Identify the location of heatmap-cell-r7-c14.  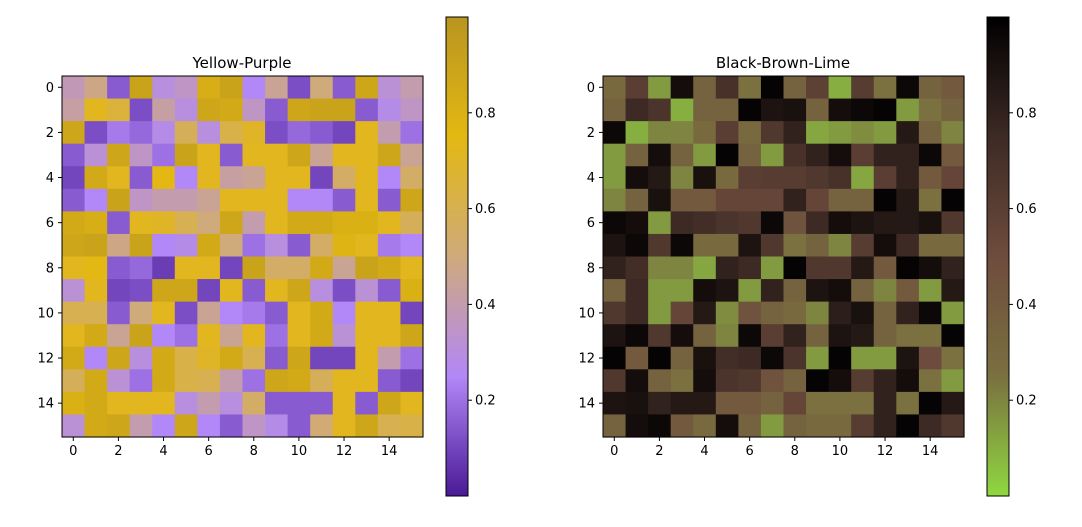
(389, 245).